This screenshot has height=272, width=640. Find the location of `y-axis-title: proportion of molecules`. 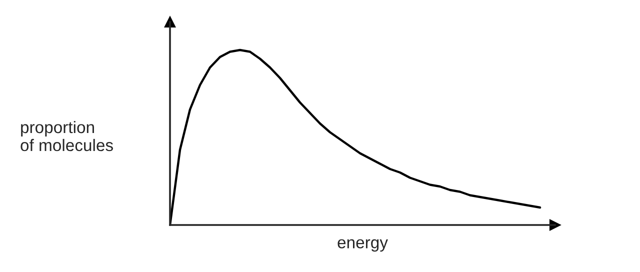

y-axis-title: proportion of molecules is located at coordinates (66, 136).